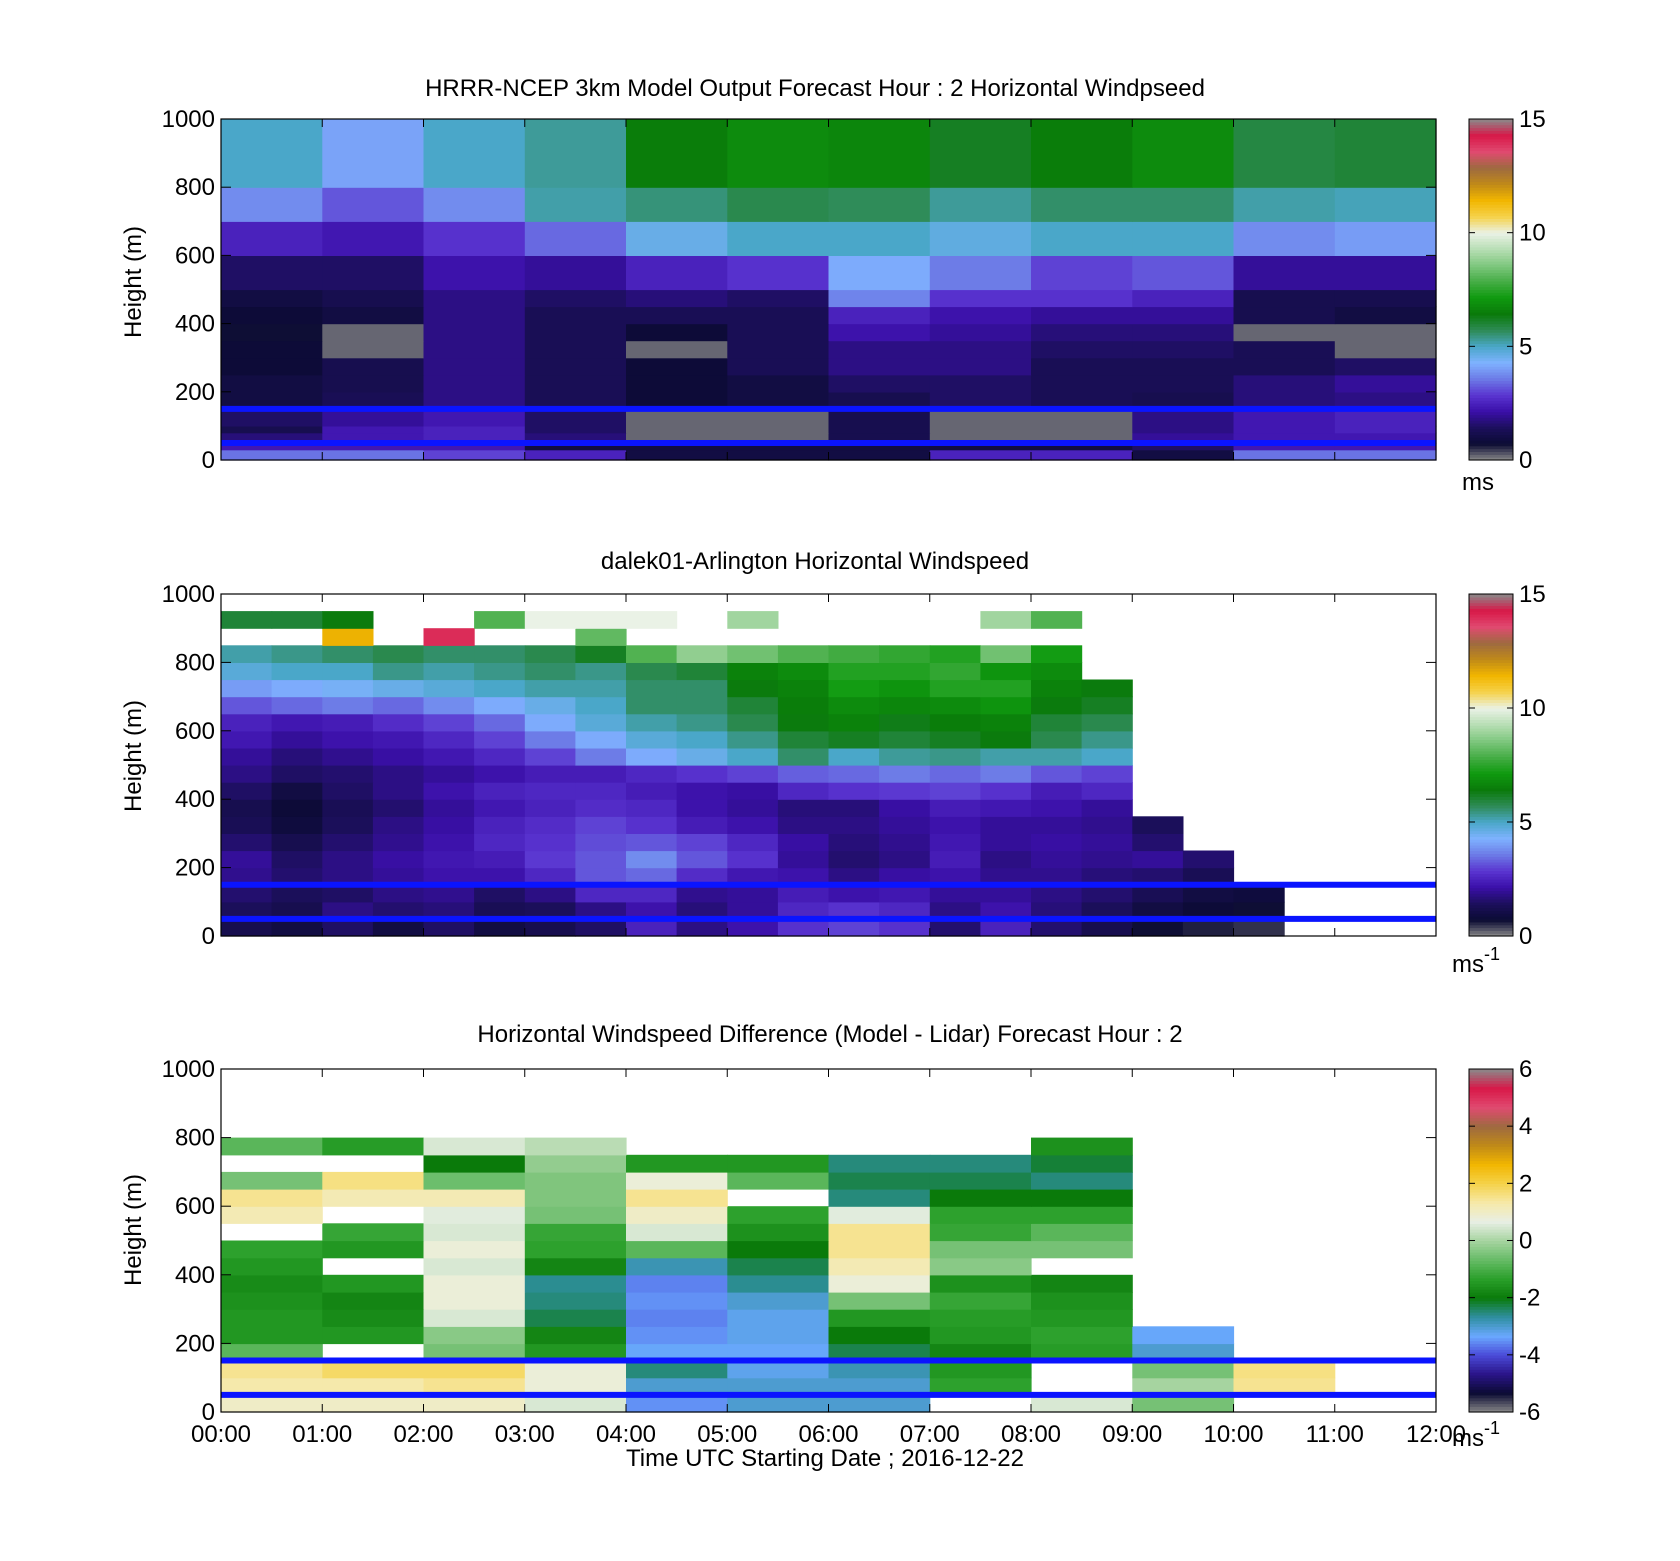 The height and width of the screenshot is (1561, 1680). Describe the element at coordinates (1525, 1126) in the screenshot. I see `colorbar-tick-label: 4` at that location.